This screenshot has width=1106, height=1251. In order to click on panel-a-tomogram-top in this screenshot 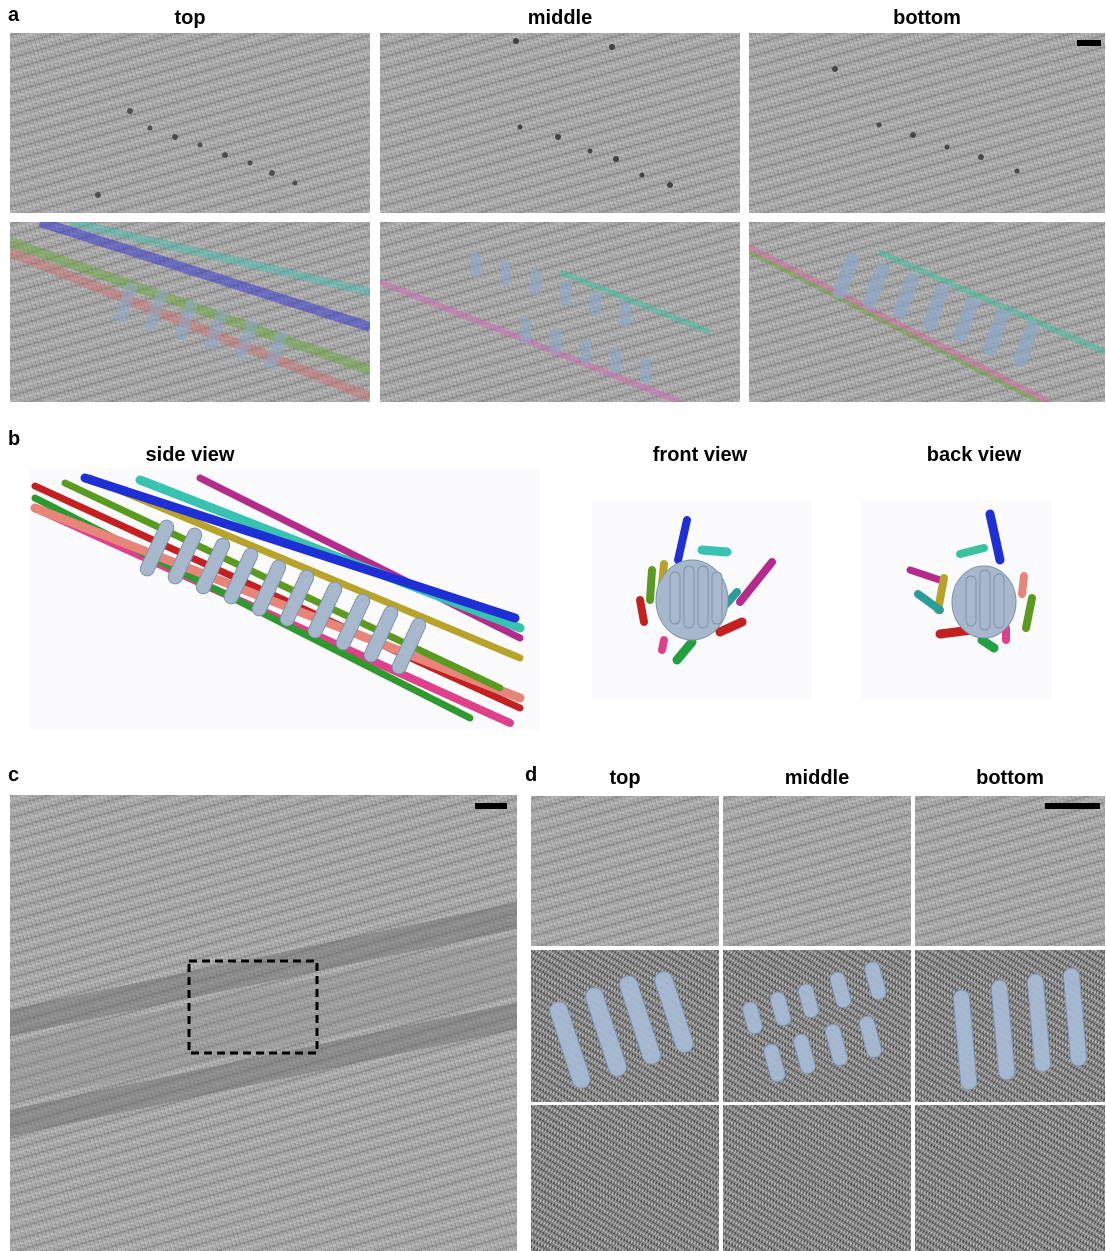, I will do `click(190, 123)`.